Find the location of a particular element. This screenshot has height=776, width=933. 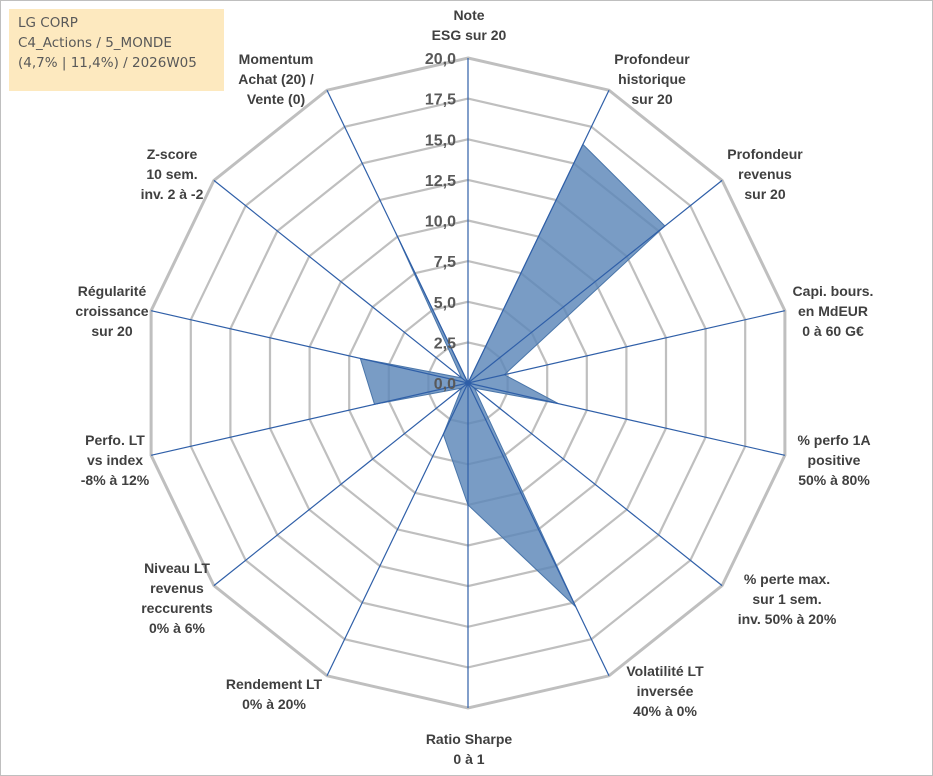

tick-label: 7,5 is located at coordinates (445, 262).